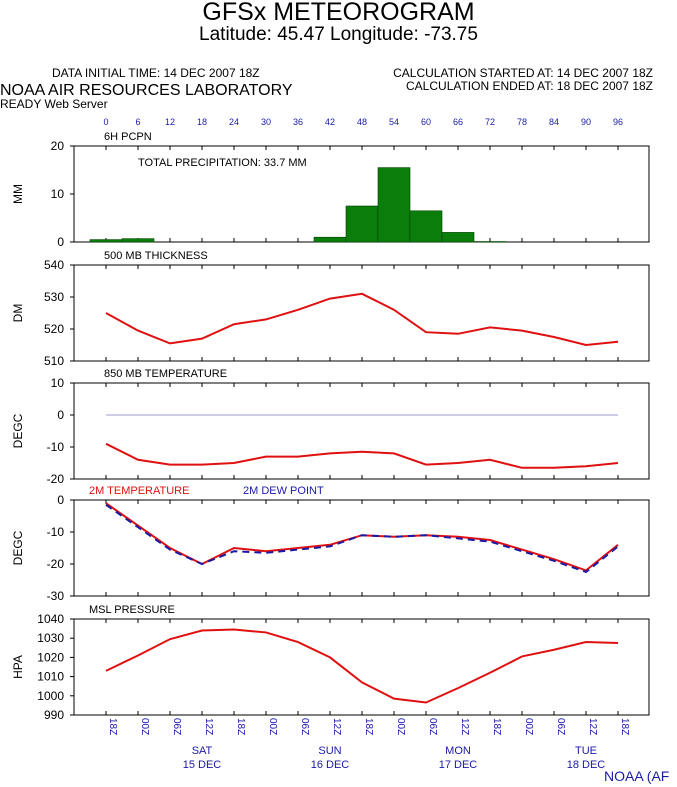  I want to click on forecast-hour-label: 90, so click(586, 122).